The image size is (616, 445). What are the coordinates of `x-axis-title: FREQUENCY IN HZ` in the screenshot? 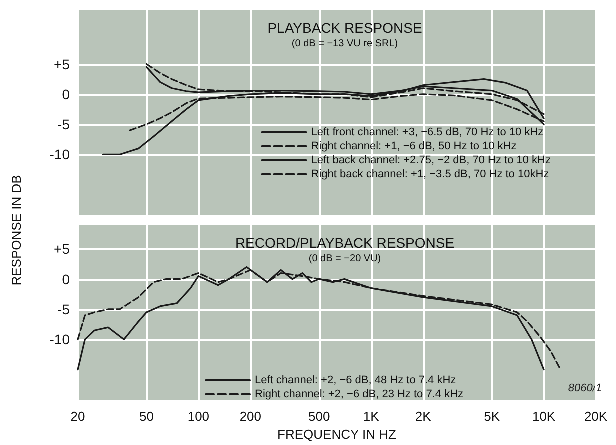 It's located at (337, 434).